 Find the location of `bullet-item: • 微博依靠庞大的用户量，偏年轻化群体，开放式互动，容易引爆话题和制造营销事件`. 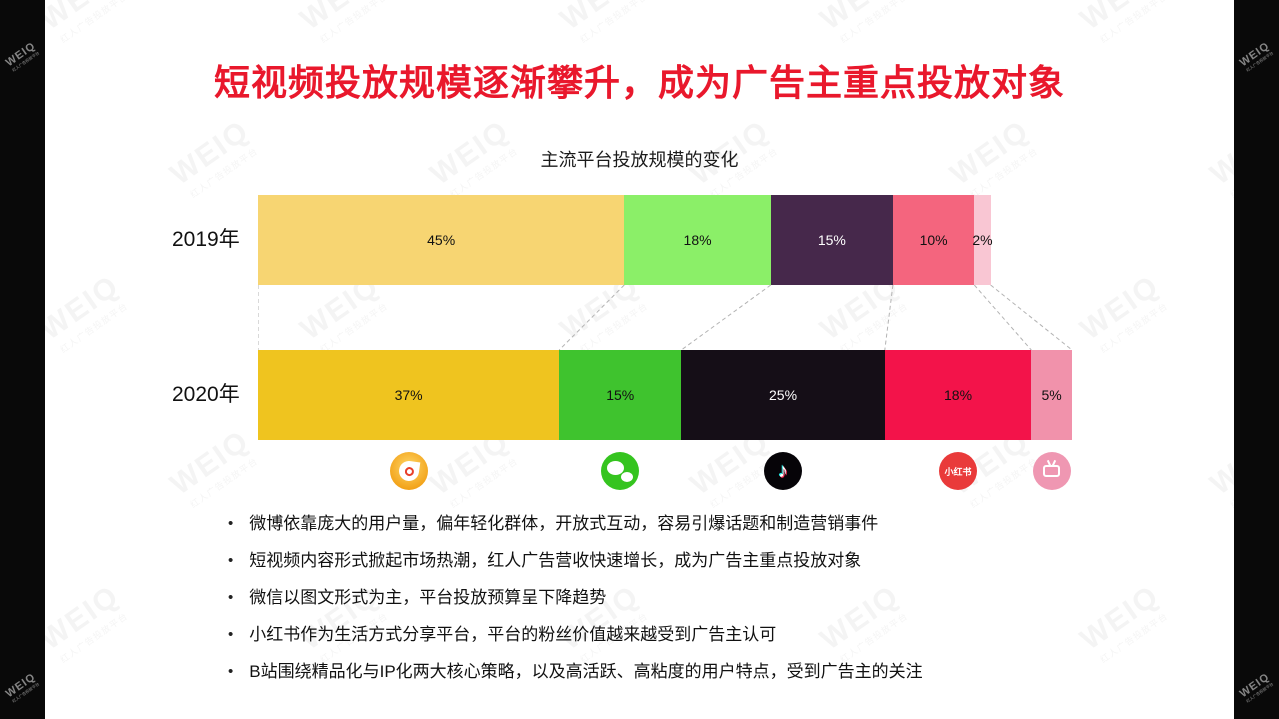

bullet-item: • 微博依靠庞大的用户量，偏年轻化群体，开放式互动，容易引爆话题和制造营销事件 is located at coordinates (653, 524).